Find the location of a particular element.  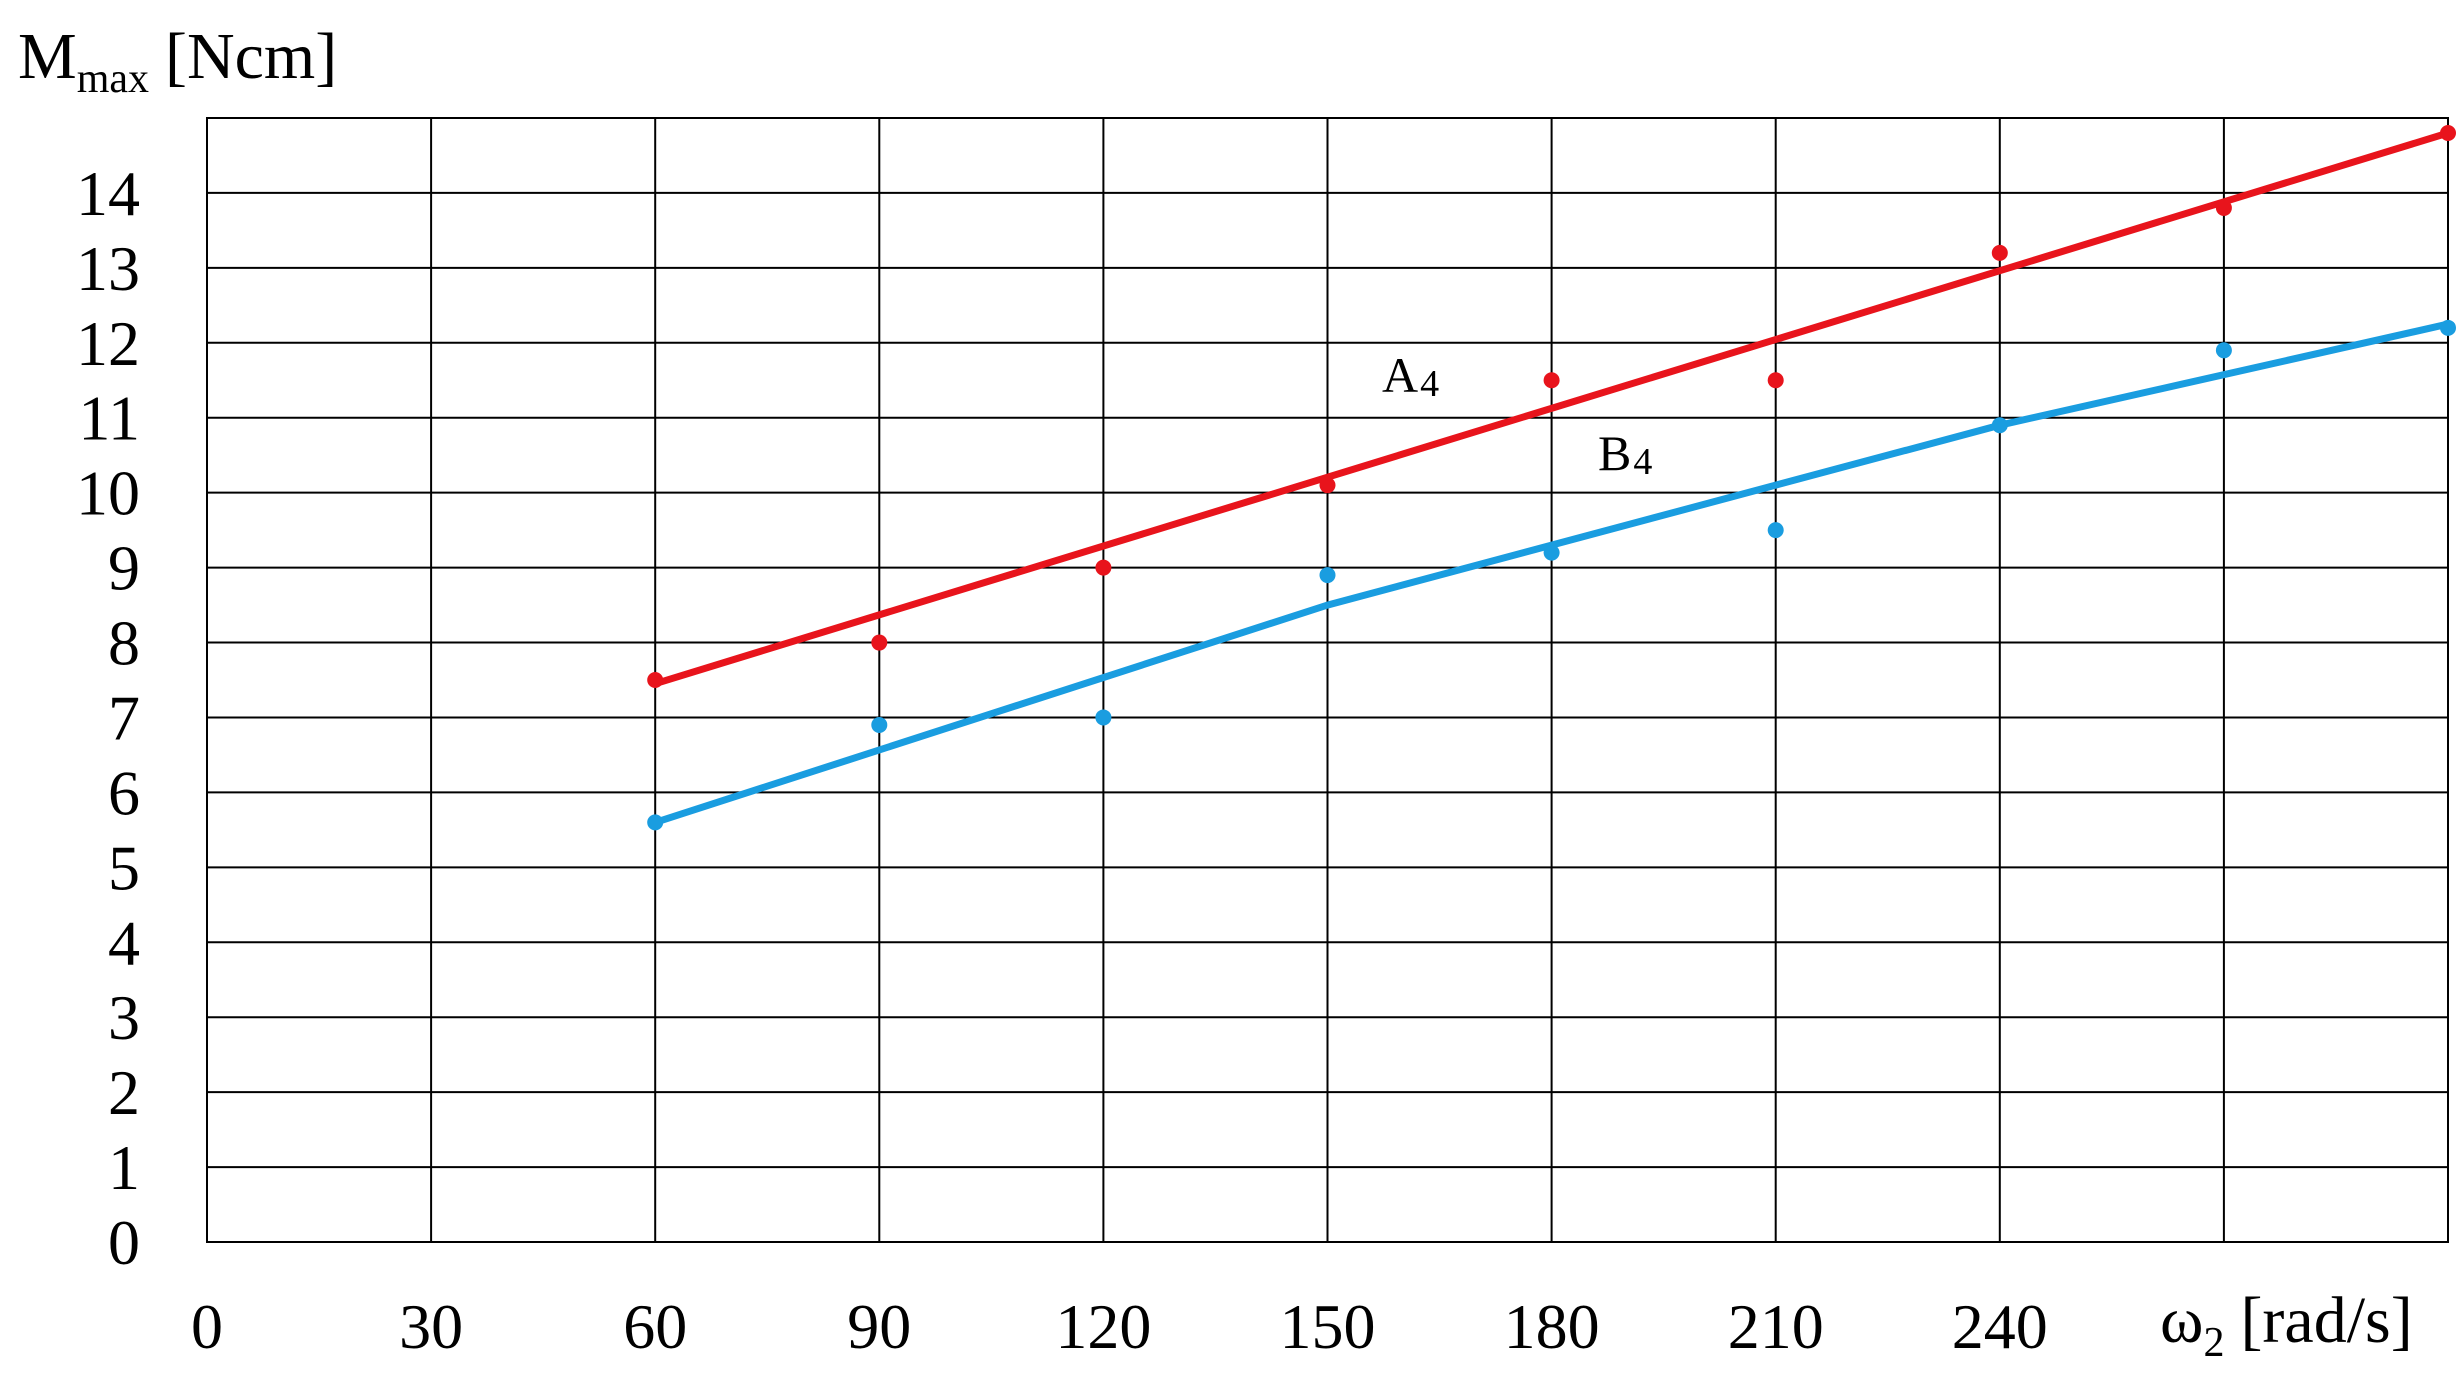

x-axis-title-sub: 2 is located at coordinates (2213, 1343).